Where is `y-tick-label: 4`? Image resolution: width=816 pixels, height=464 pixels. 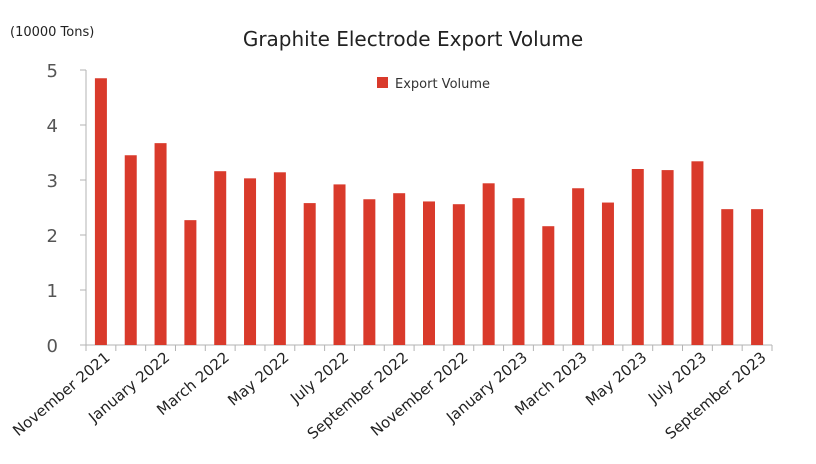 y-tick-label: 4 is located at coordinates (52, 126).